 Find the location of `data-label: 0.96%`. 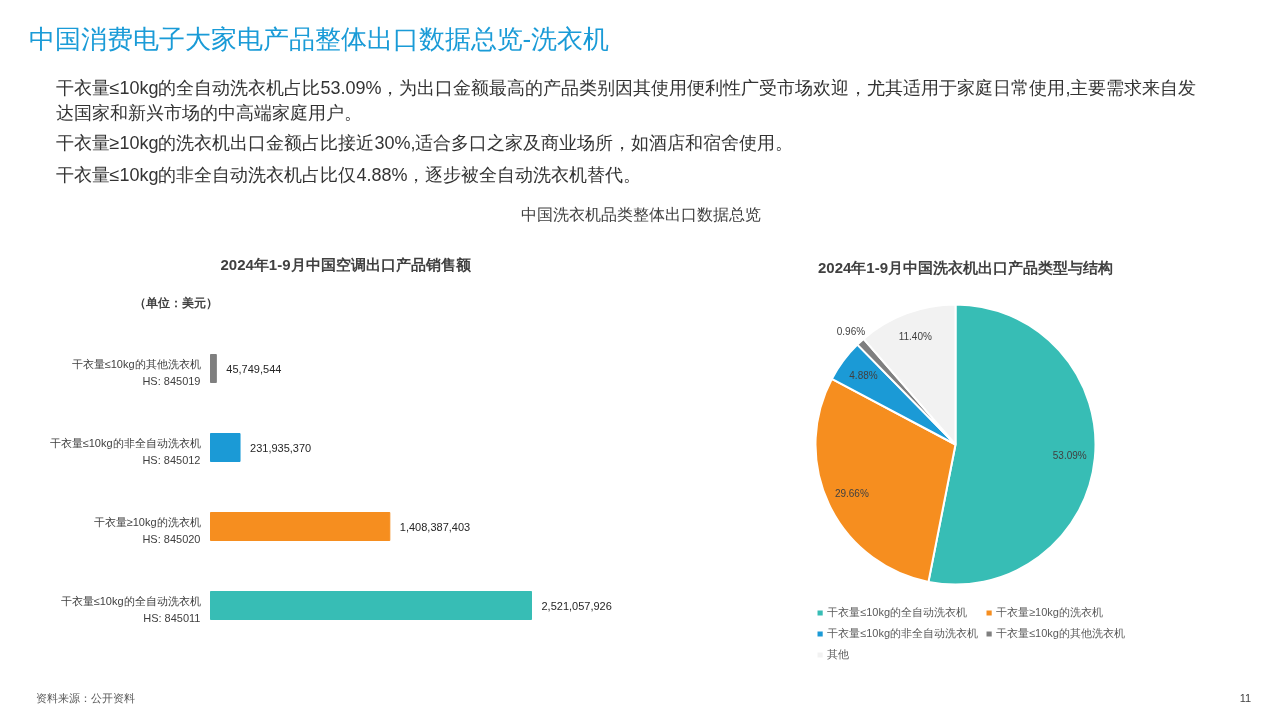

data-label: 0.96% is located at coordinates (851, 331).